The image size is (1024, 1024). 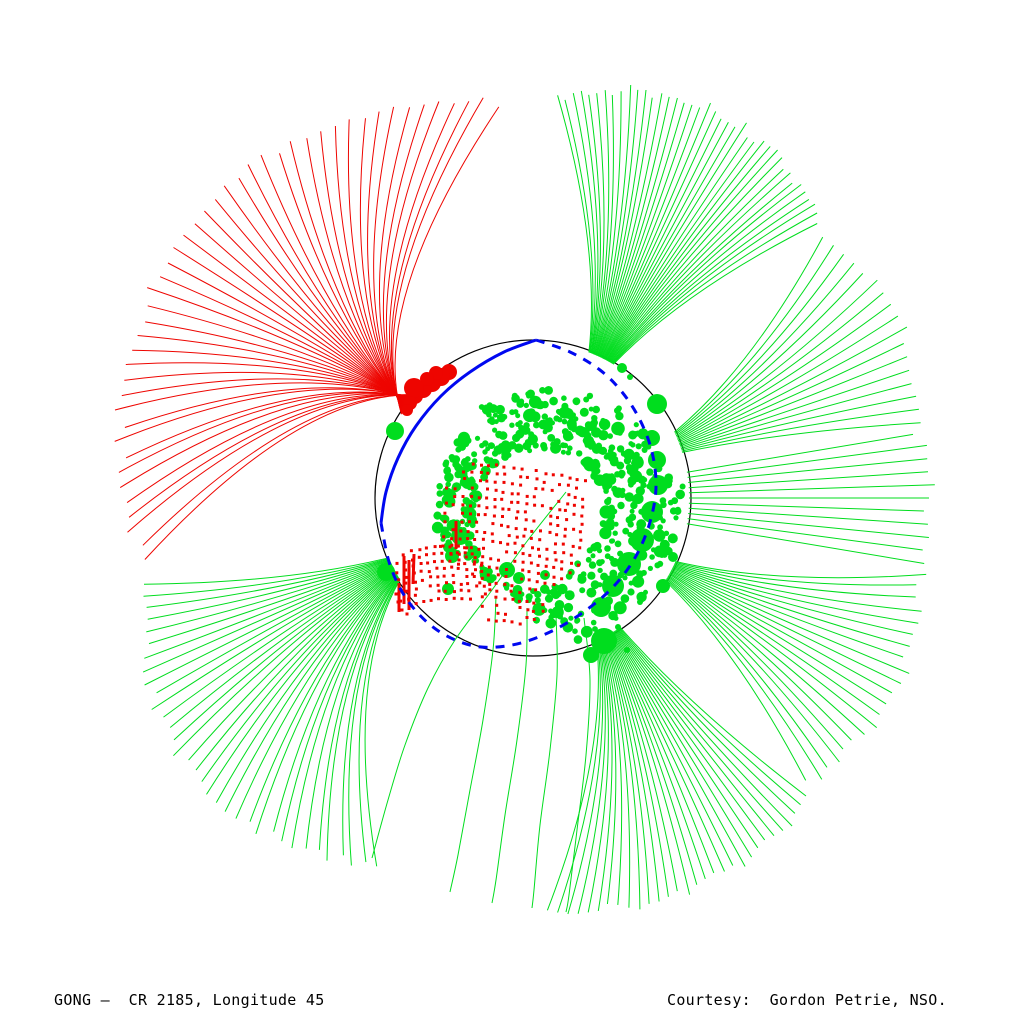 I want to click on plot-credit: Courtesy: Gordon Petrie, NSO., so click(x=807, y=1000).